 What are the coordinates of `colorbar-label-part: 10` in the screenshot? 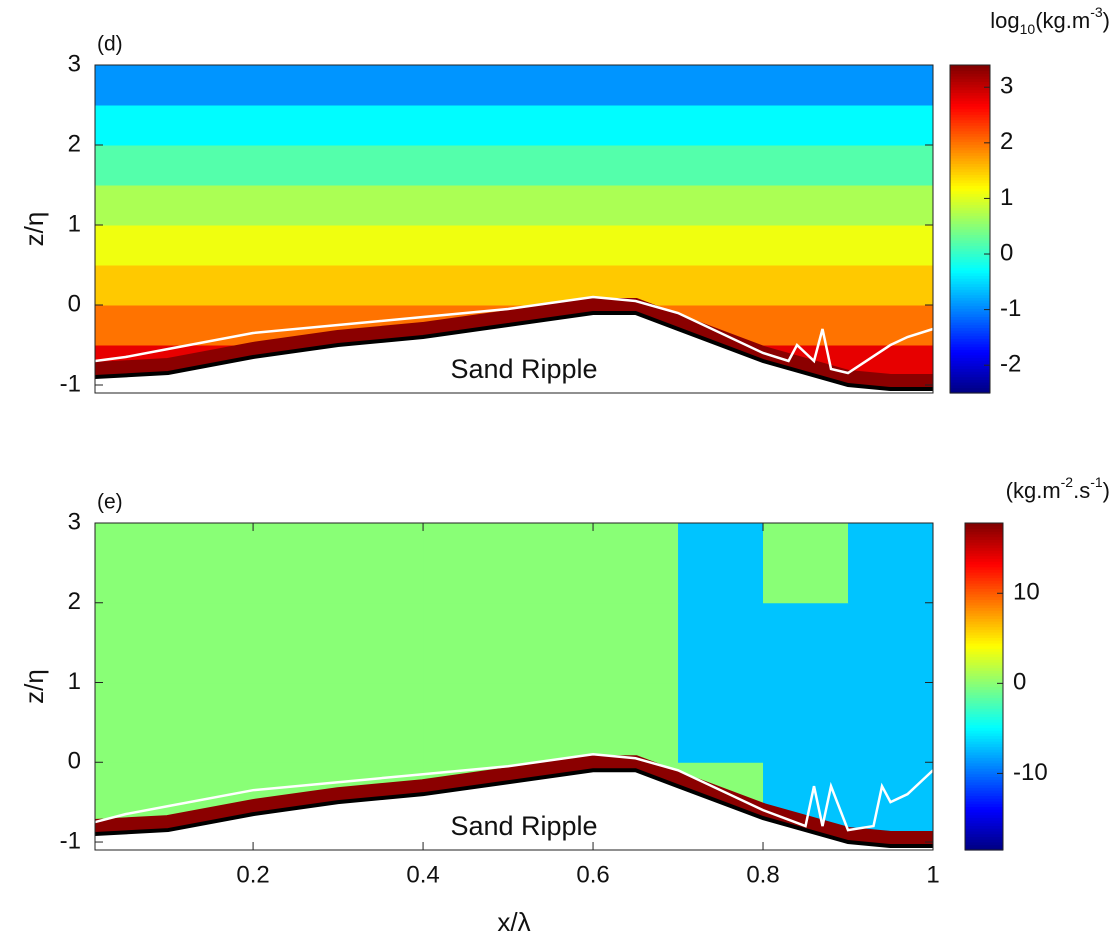 It's located at (1028, 29).